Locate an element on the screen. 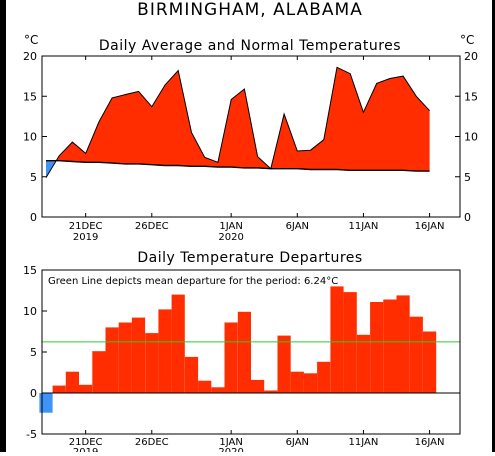  panel1-ytick-label-left: 20 is located at coordinates (30, 56).